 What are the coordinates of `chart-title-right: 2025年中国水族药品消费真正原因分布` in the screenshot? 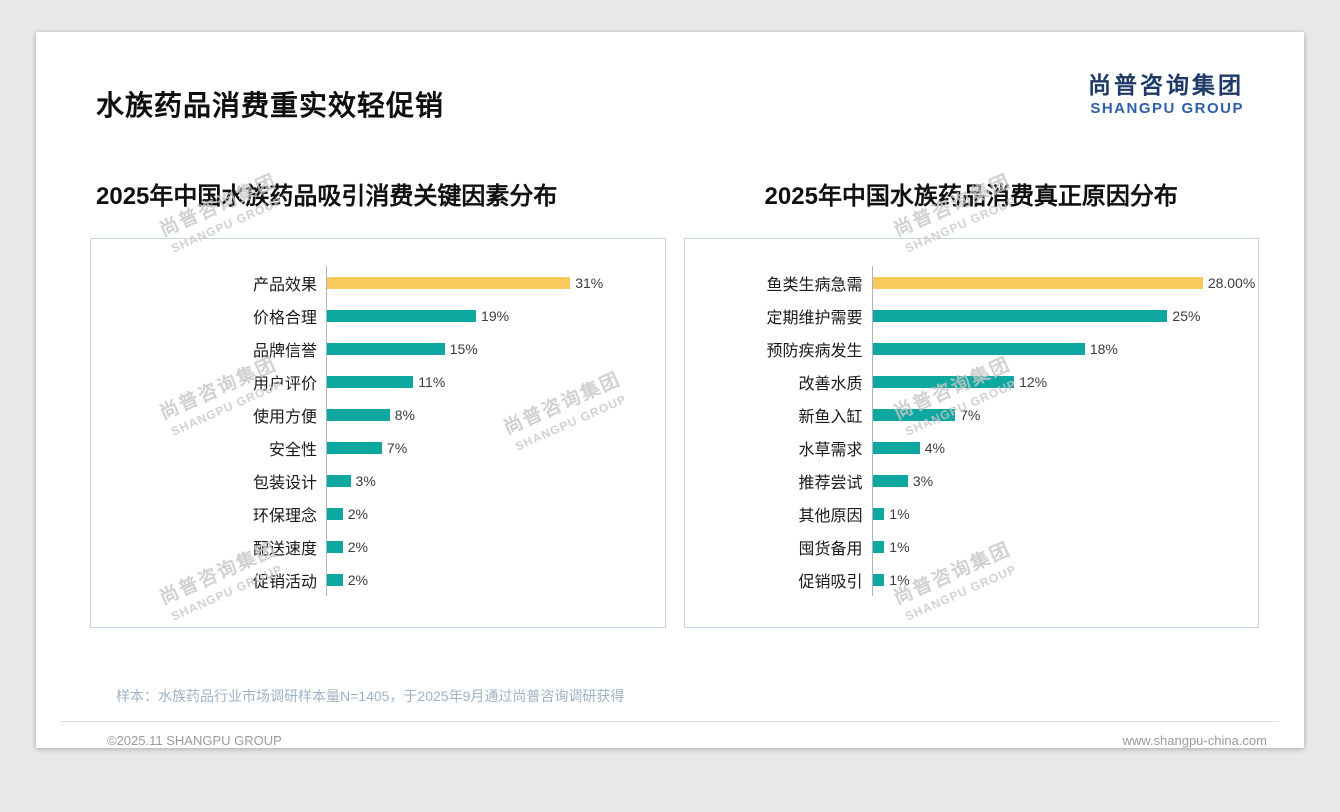 It's located at (971, 196).